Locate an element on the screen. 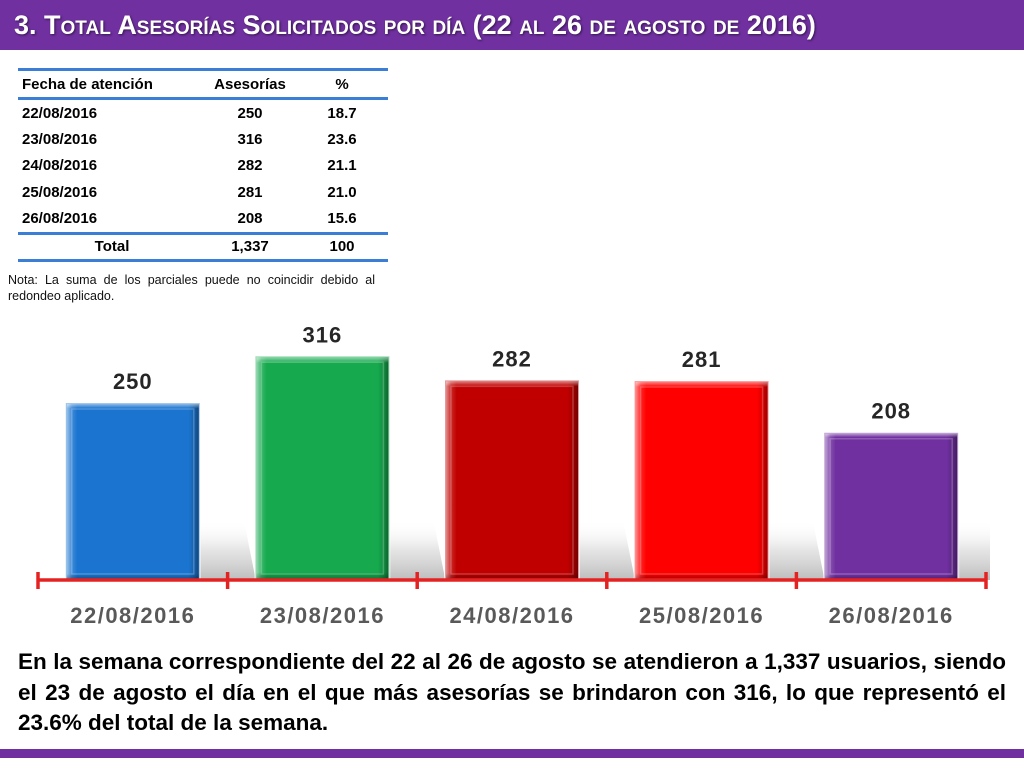 This screenshot has height=768, width=1024. cell-date: 25/08/2016 is located at coordinates (60, 192).